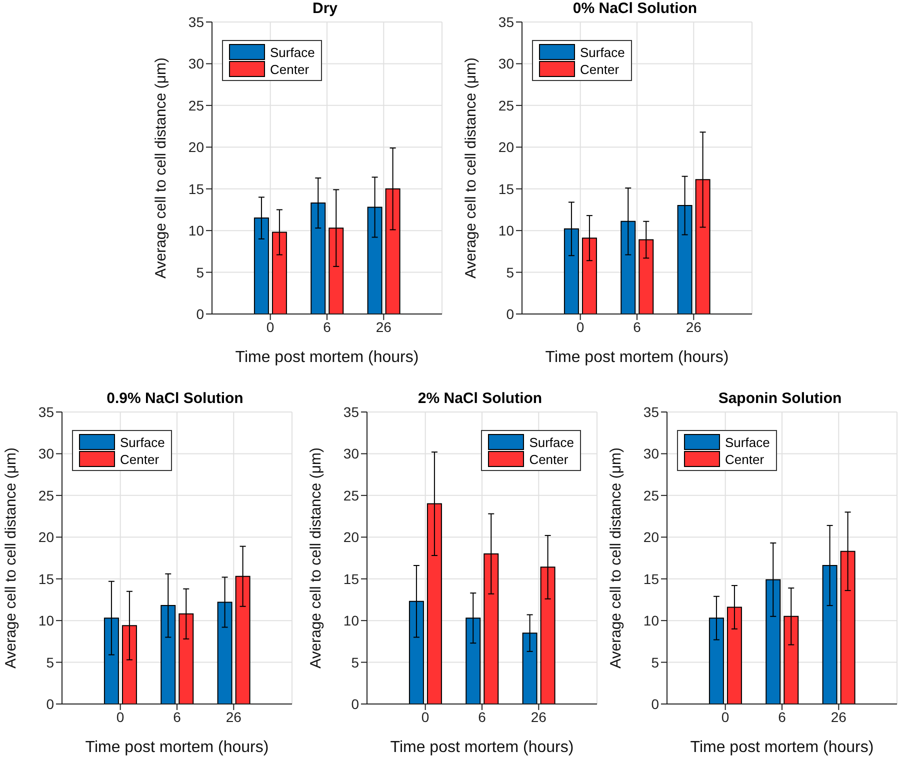  Describe the element at coordinates (780, 398) in the screenshot. I see `chart-title: Saponin Solution` at that location.